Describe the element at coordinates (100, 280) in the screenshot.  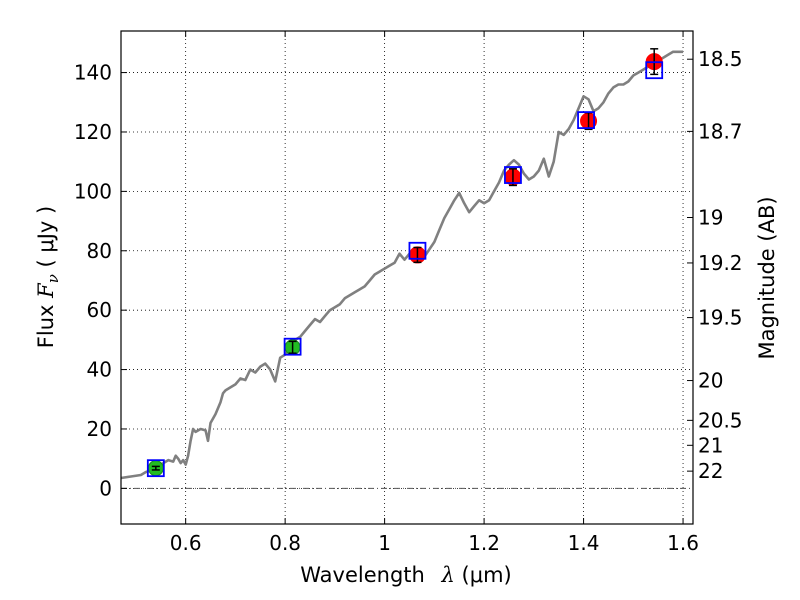
I see `y-axis-ticks: 0 20 40 60 80 100 120 140` at that location.